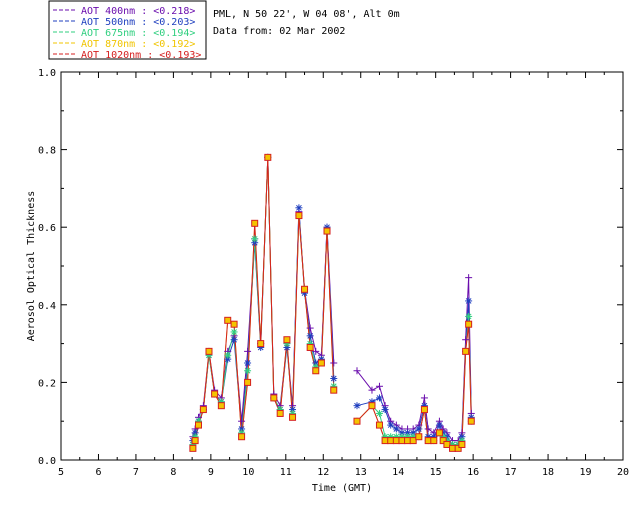  What do you see at coordinates (306, 14) in the screenshot?
I see `chart-title: PML, N 50 22', W 04 08', Alt 0m` at bounding box center [306, 14].